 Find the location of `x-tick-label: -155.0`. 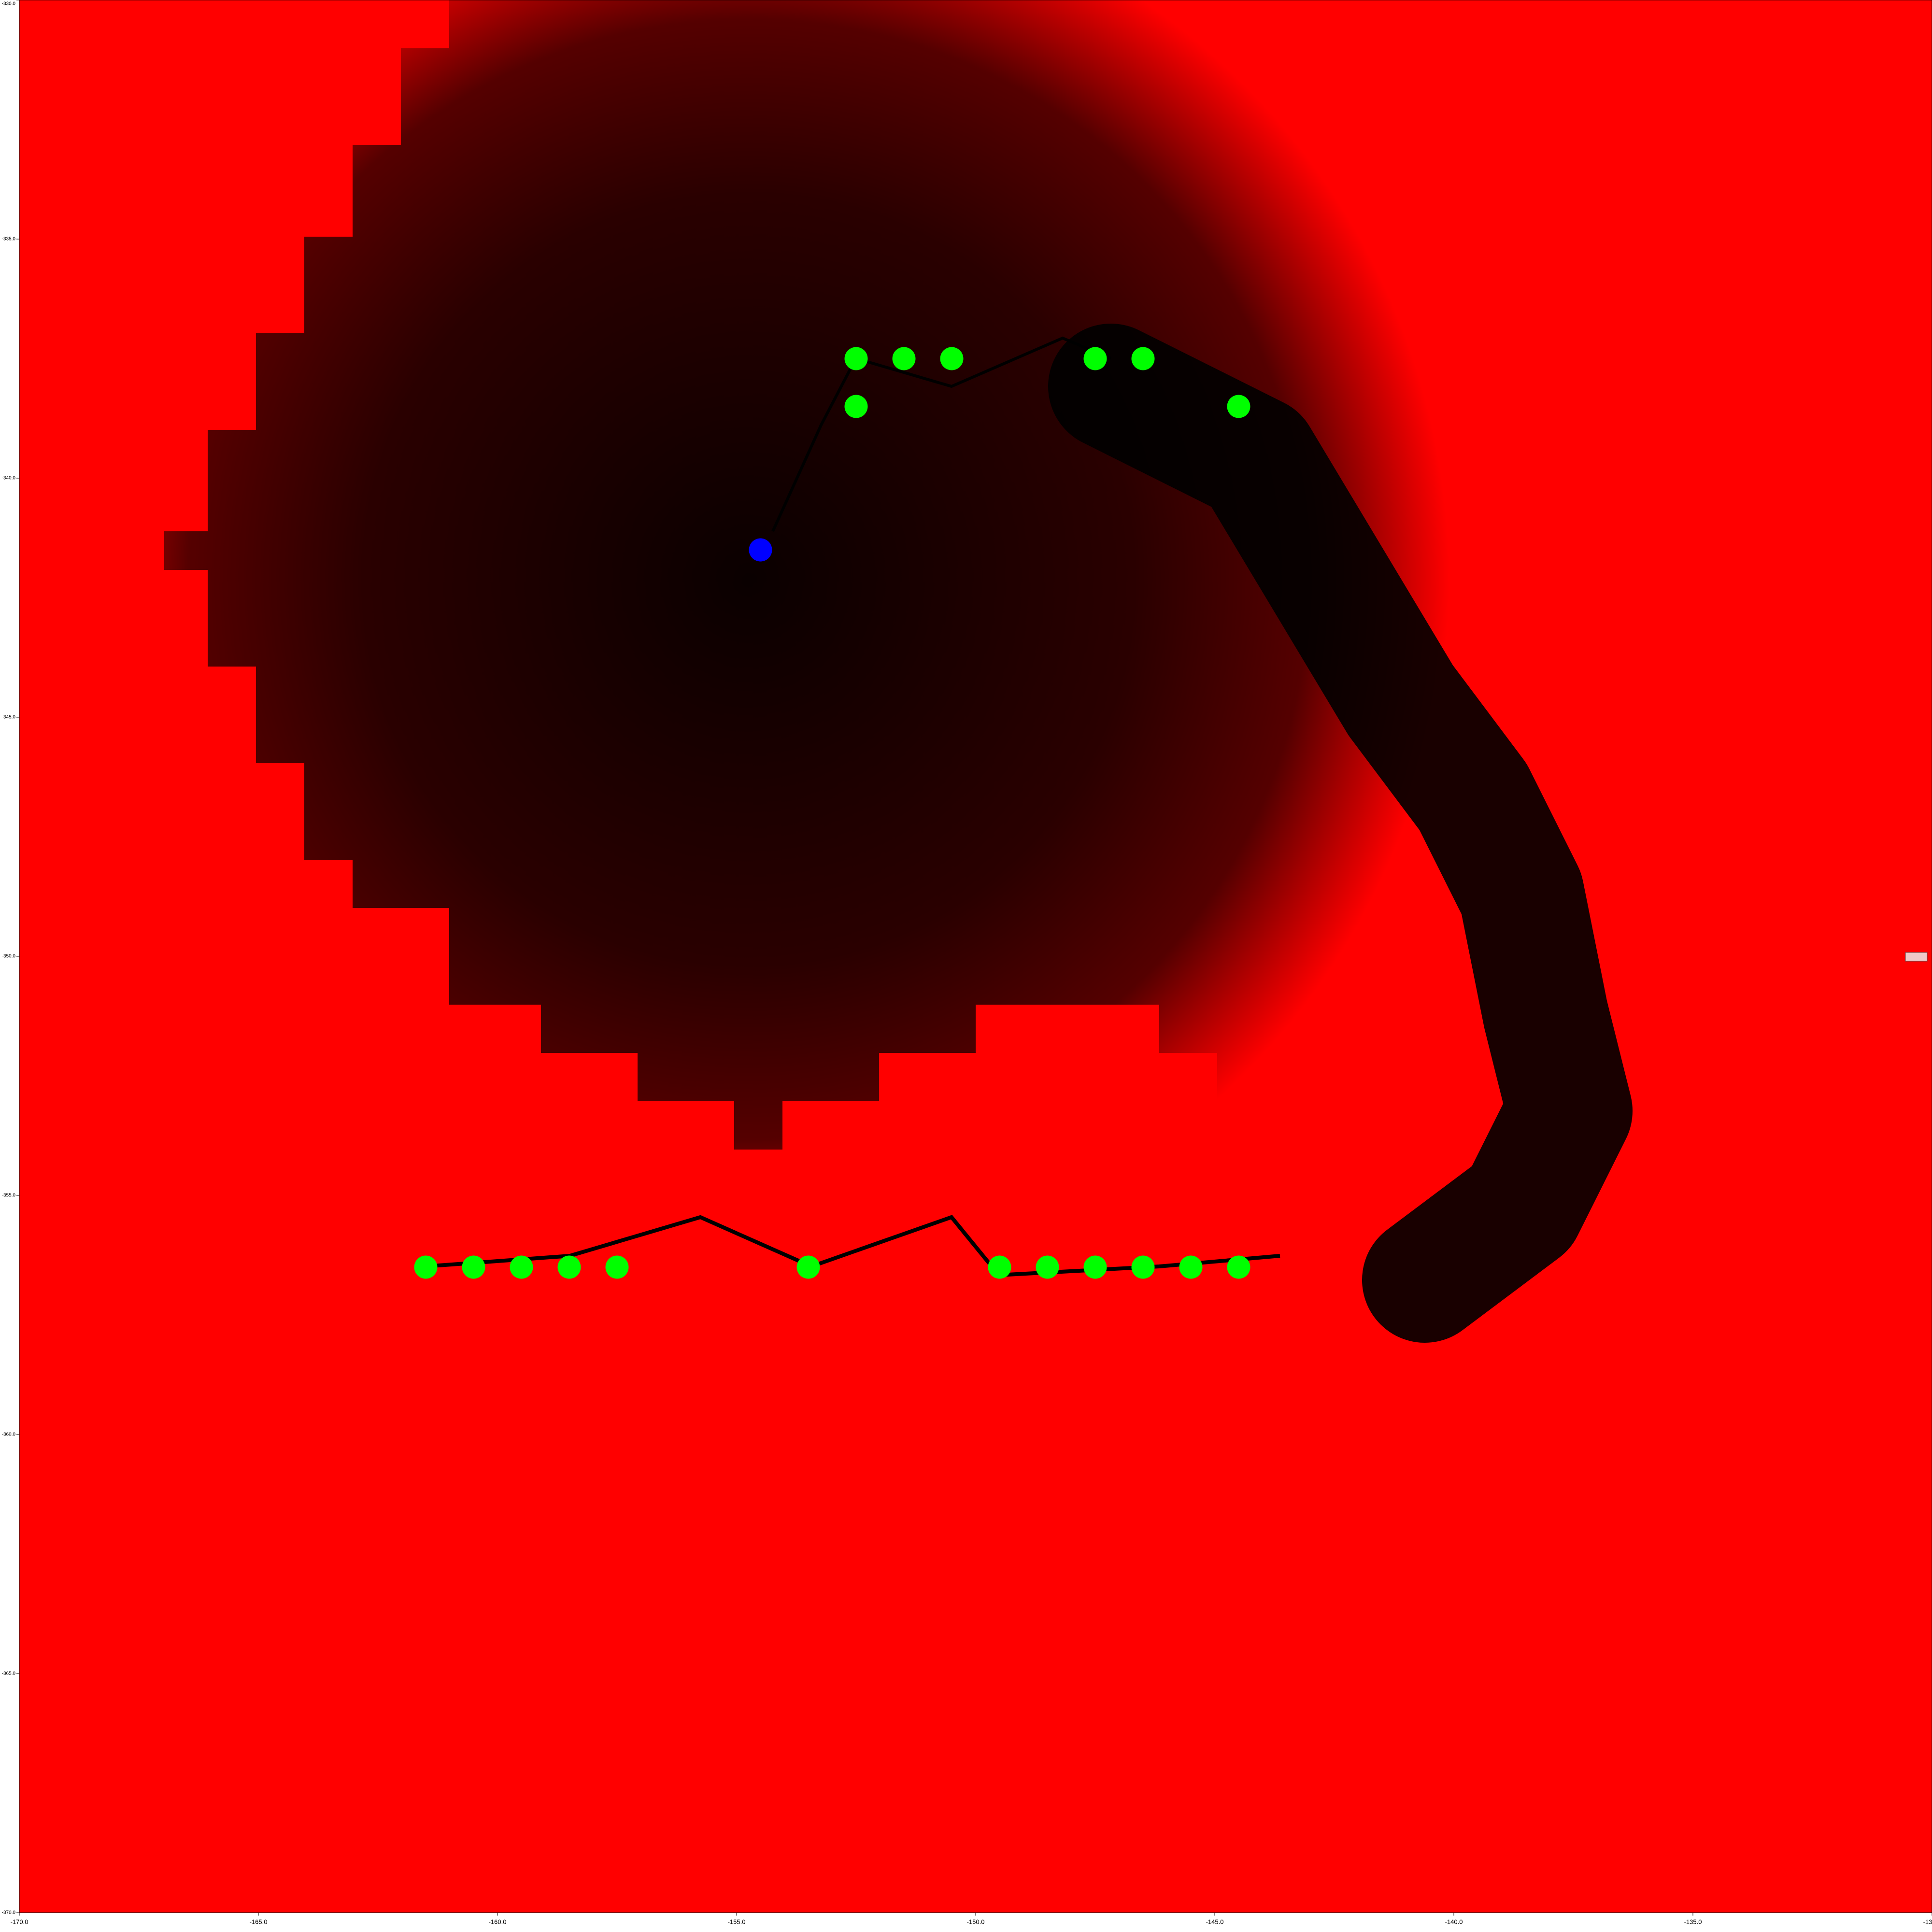

x-tick-label: -155.0 is located at coordinates (737, 1921).